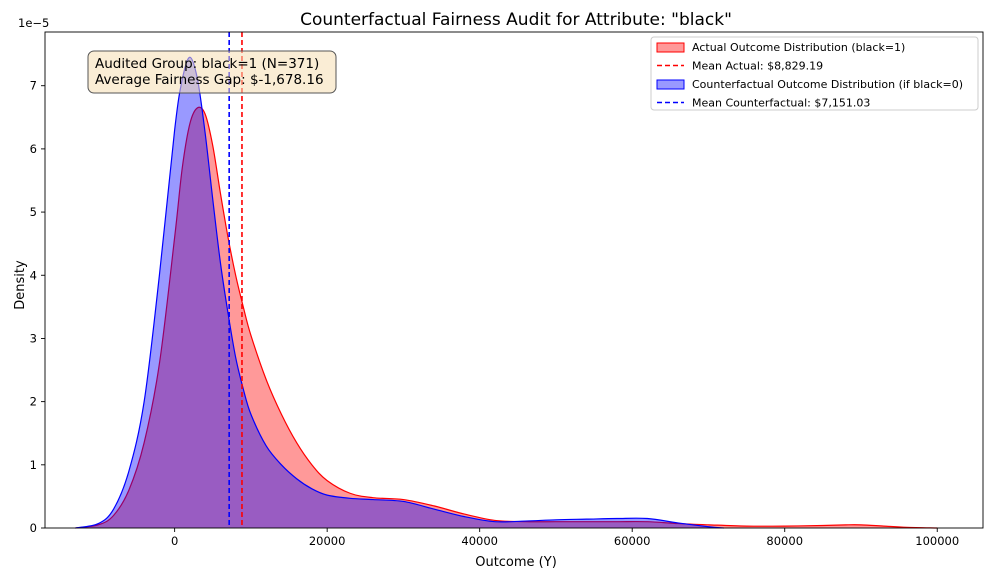  Describe the element at coordinates (33, 23) in the screenshot. I see `y-offset-text: 1e−5` at that location.